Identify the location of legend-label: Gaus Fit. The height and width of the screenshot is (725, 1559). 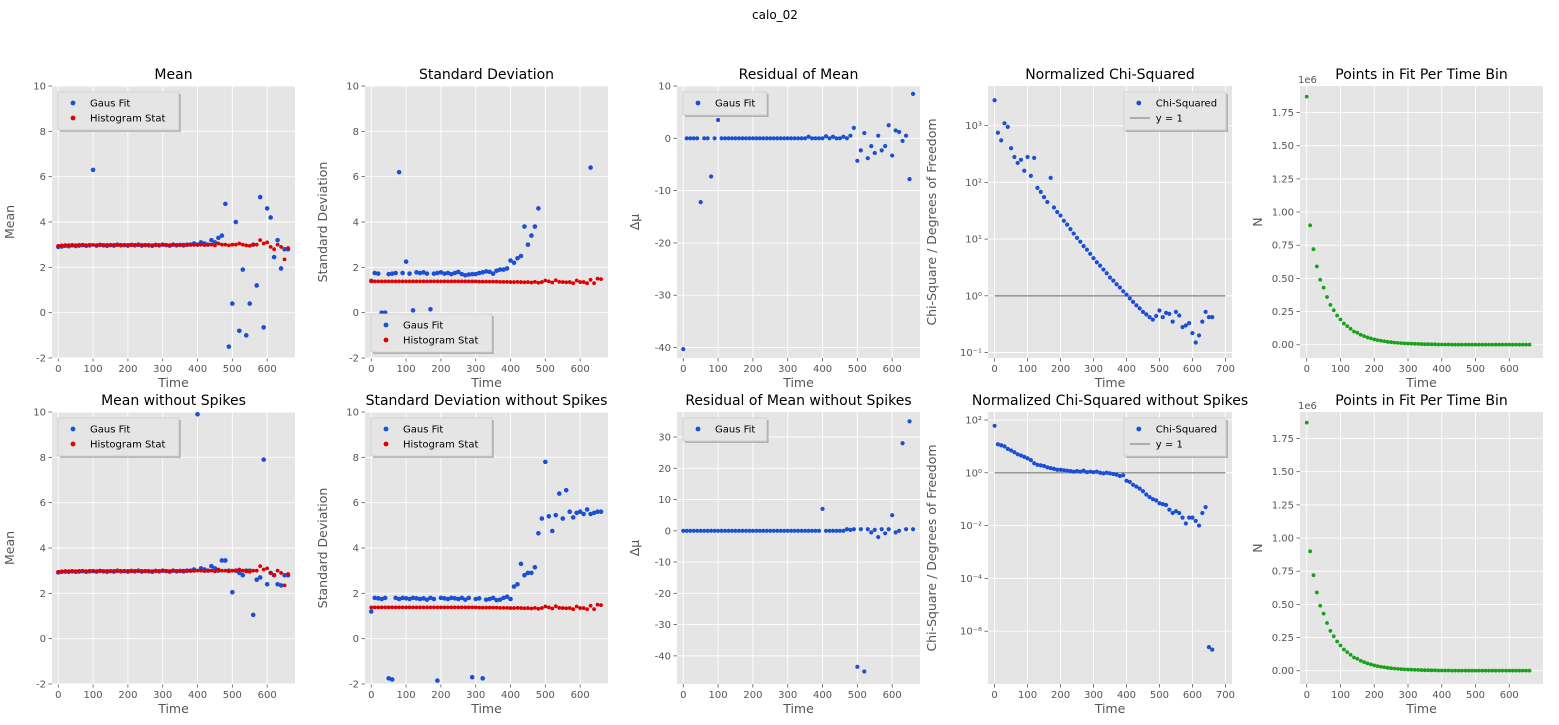
(423, 430).